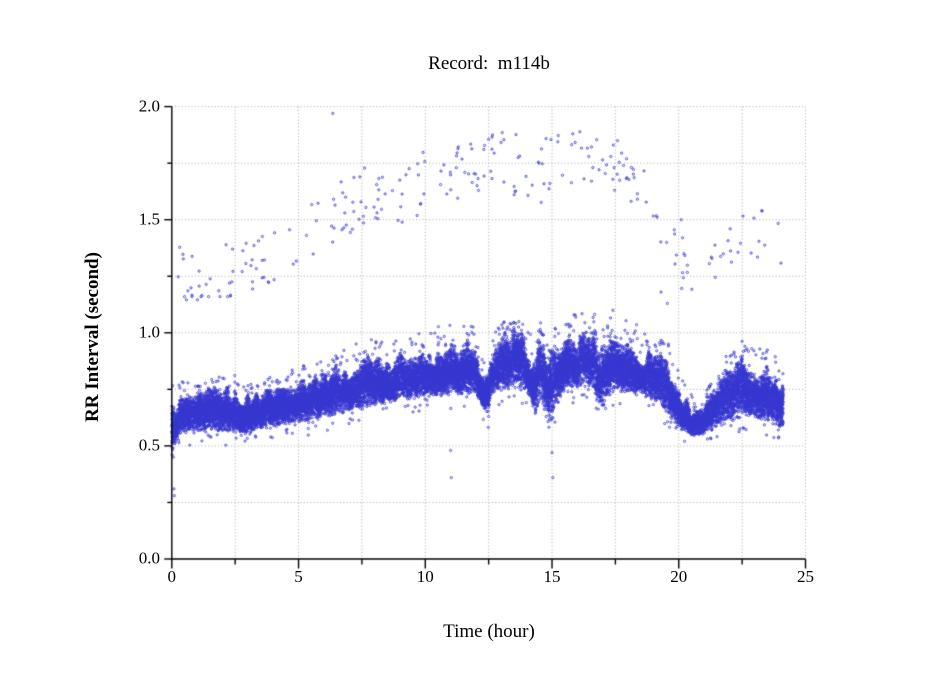  Describe the element at coordinates (679, 576) in the screenshot. I see `x-tick-label-20: 20` at that location.